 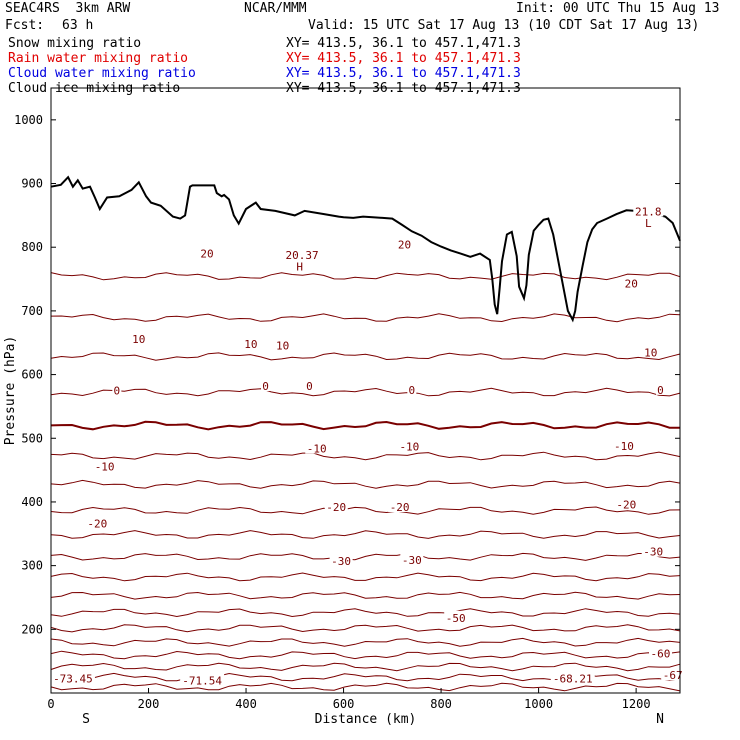 I want to click on y-tick-label: 600, so click(x=32, y=375).